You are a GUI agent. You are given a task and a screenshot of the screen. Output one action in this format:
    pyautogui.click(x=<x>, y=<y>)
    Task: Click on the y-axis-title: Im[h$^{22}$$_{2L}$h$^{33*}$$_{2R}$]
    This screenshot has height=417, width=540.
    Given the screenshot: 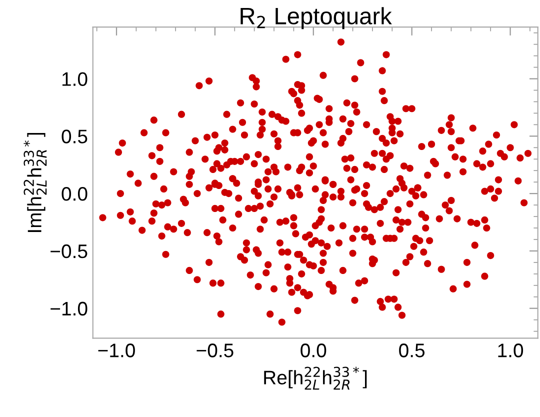 What is the action you would take?
    pyautogui.click(x=35, y=182)
    